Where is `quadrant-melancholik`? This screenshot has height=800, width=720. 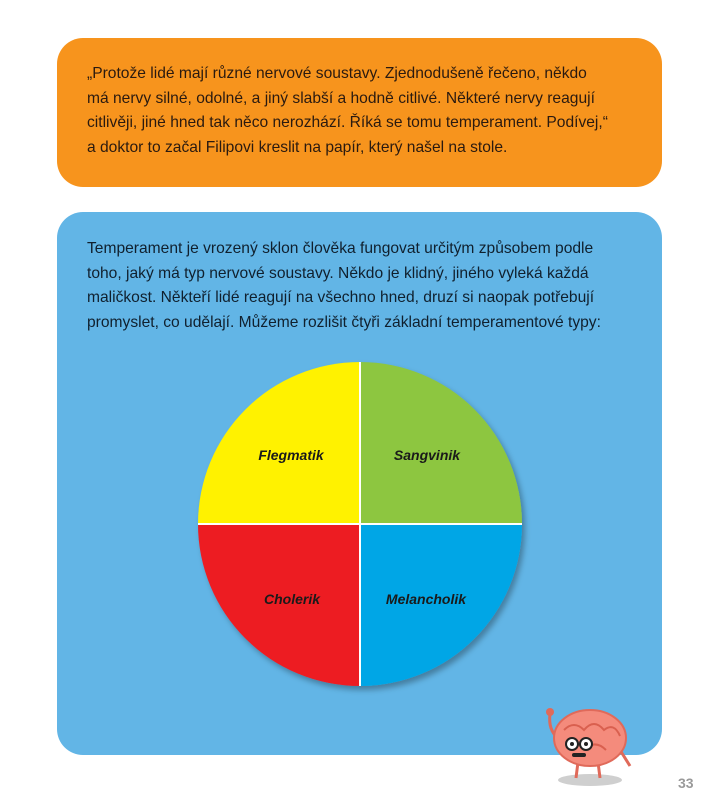
quadrant-melancholik is located at coordinates (441, 605).